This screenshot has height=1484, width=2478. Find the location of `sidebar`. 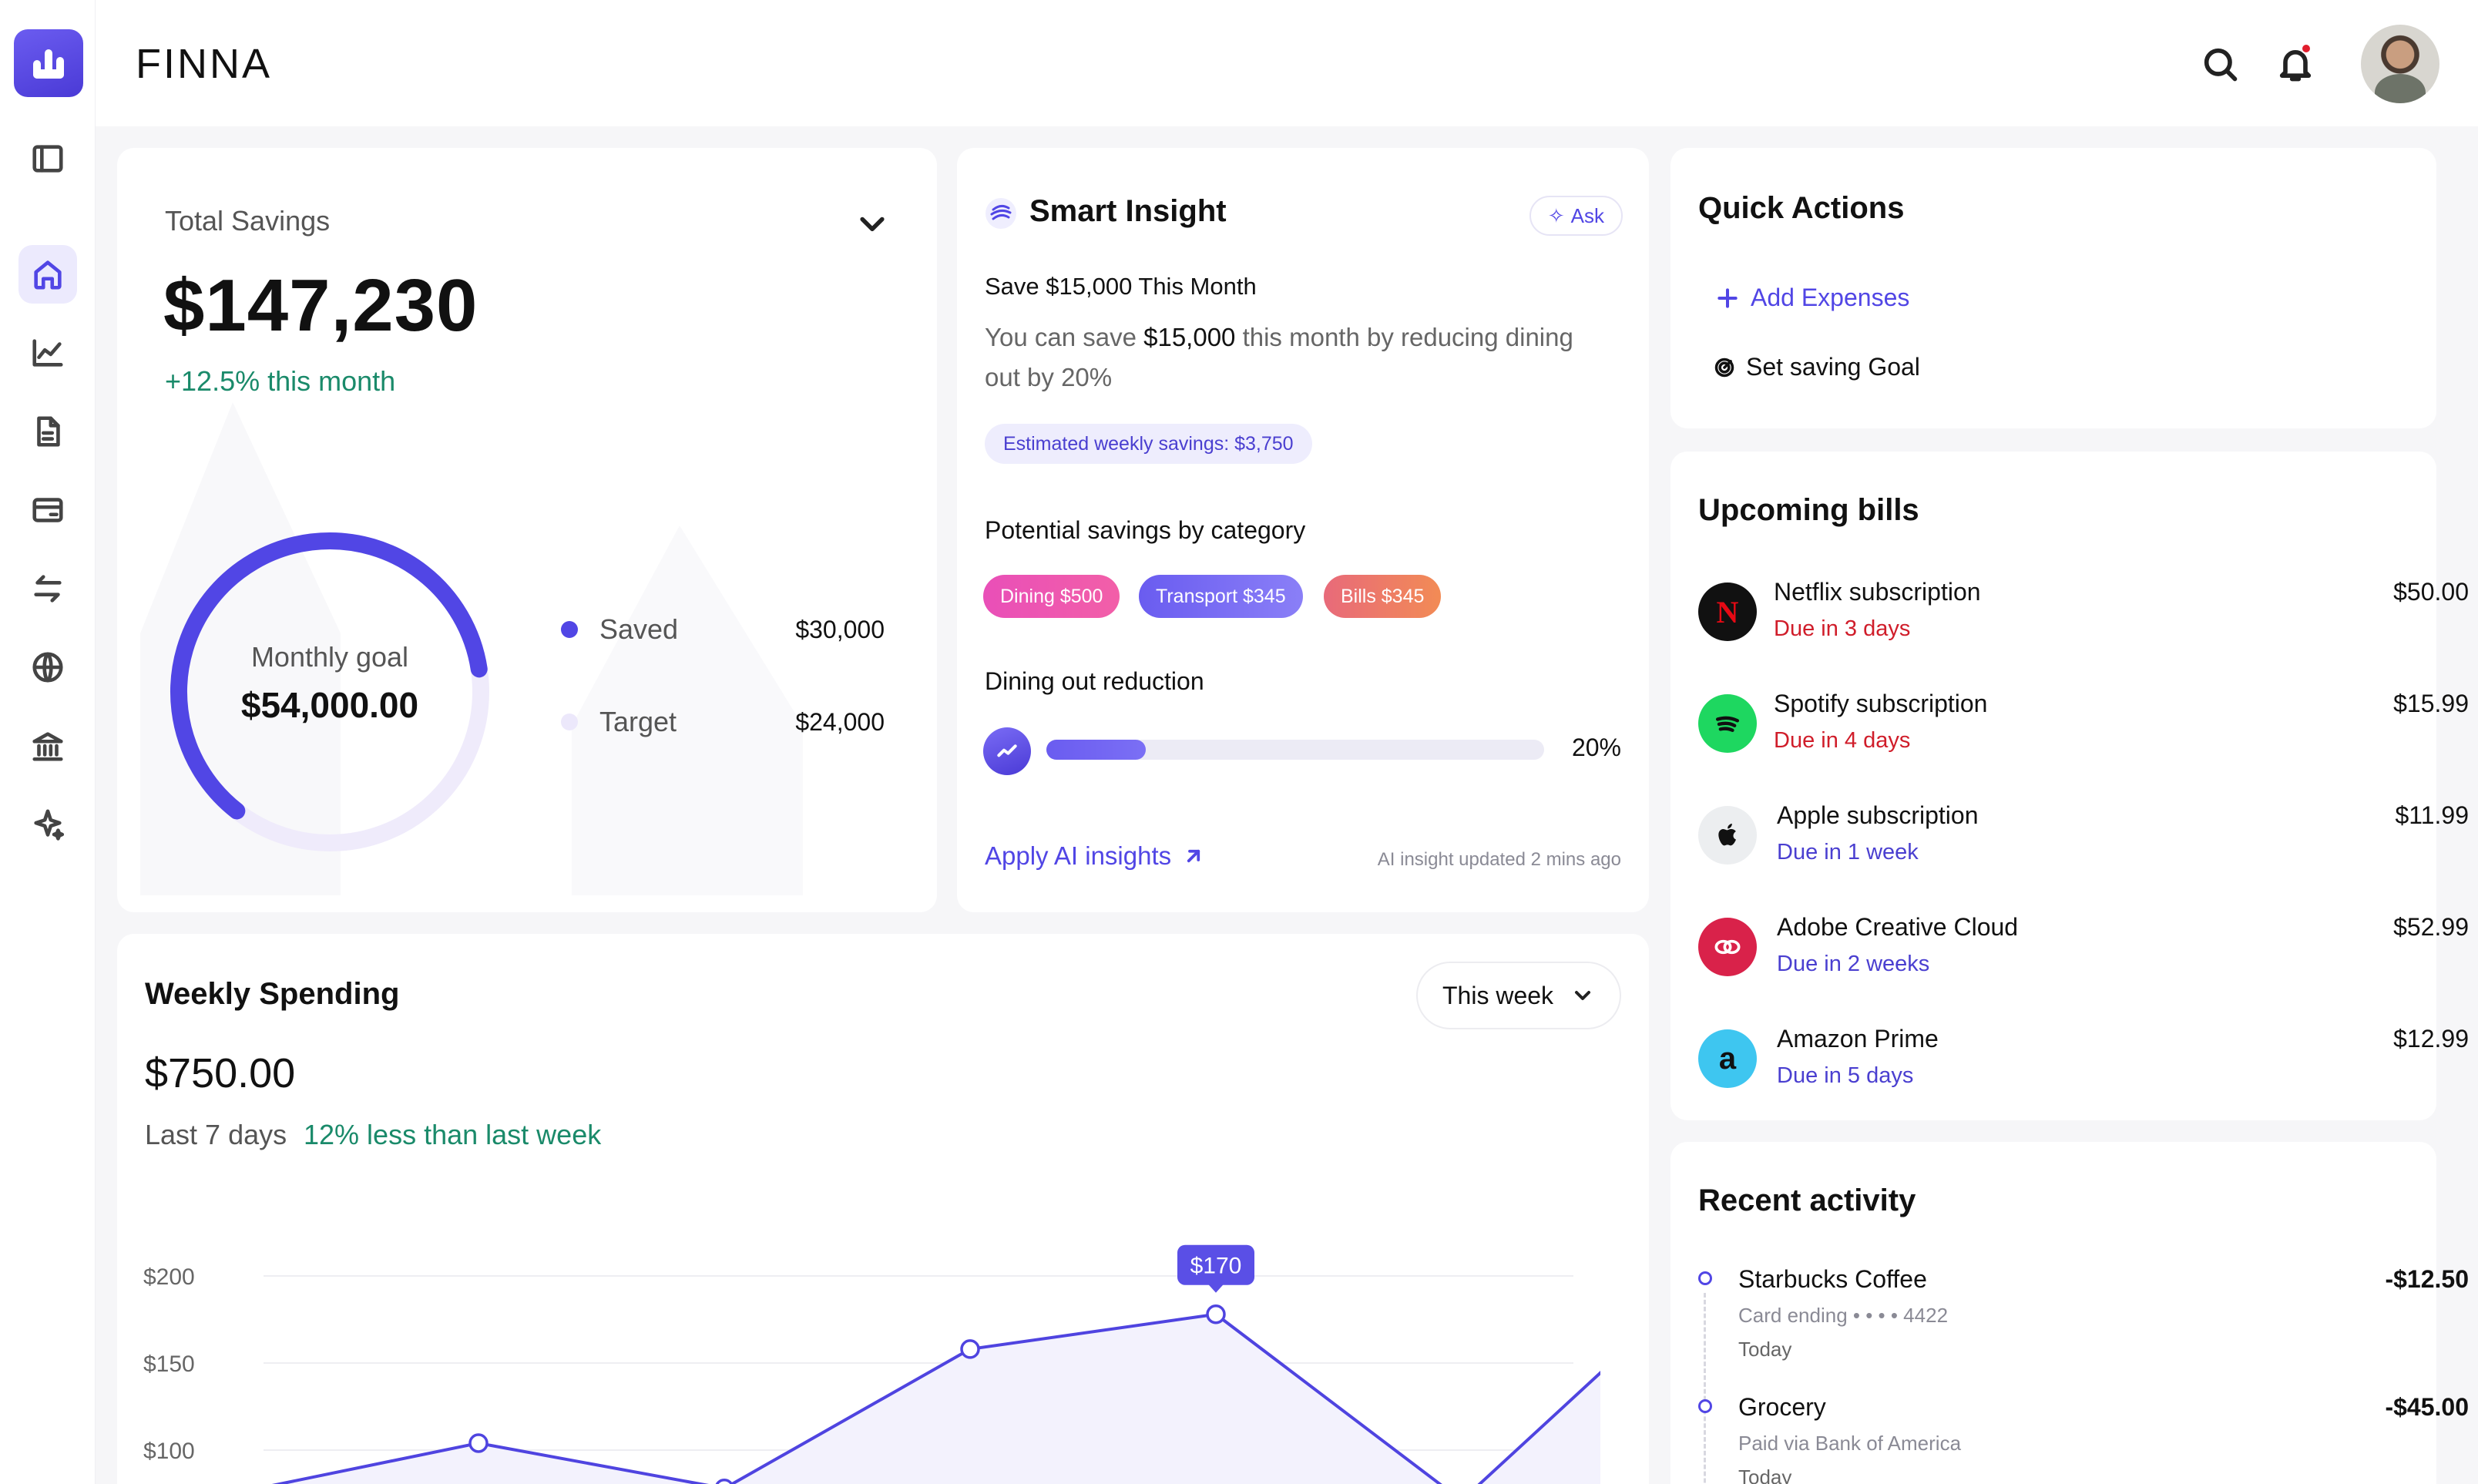

sidebar is located at coordinates (48, 742).